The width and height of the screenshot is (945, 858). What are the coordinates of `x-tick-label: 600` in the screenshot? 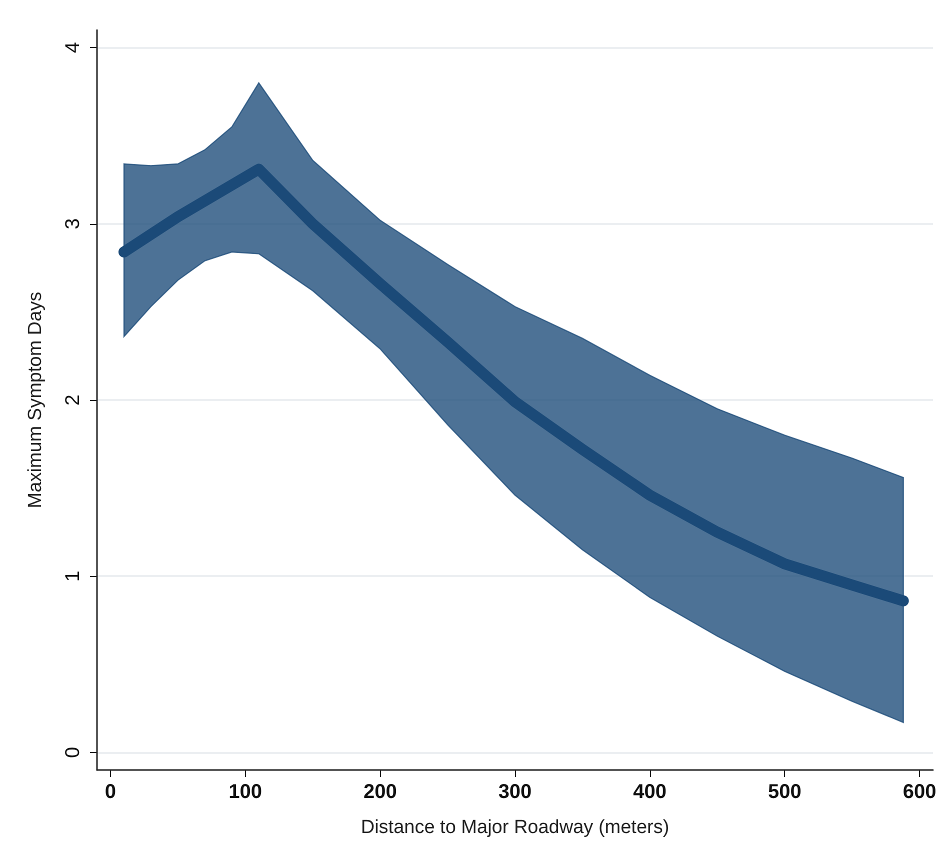 It's located at (919, 792).